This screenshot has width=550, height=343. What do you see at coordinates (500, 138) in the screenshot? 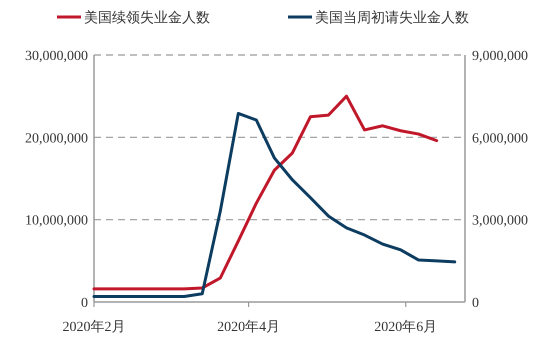
I see `y2-tick-label: 6,000,000` at bounding box center [500, 138].